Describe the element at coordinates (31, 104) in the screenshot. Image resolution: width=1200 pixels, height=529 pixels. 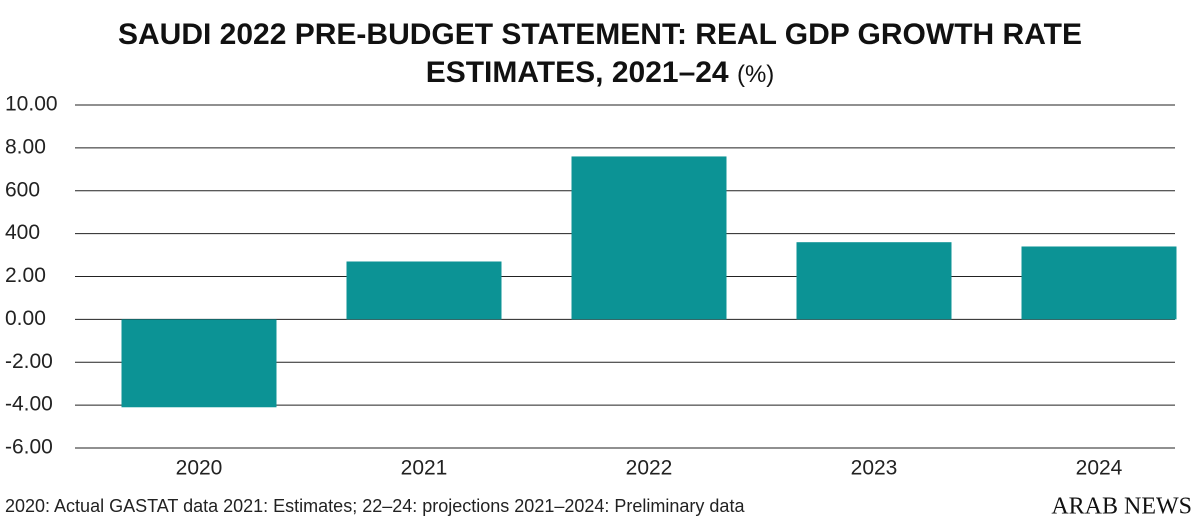
I see `y-tick-label: 10.00` at that location.